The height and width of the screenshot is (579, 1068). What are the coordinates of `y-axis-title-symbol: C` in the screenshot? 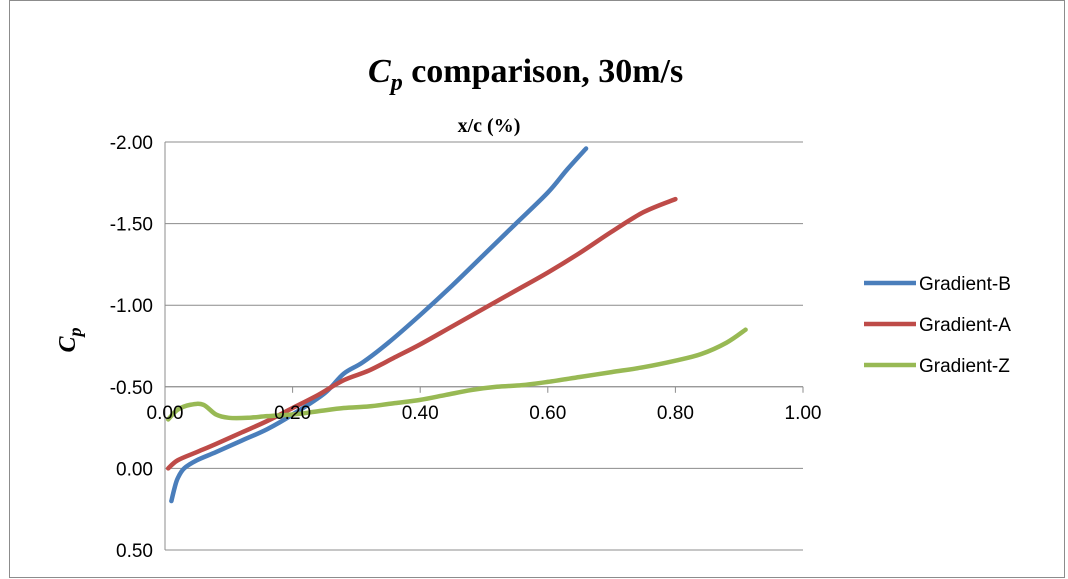 It's located at (68, 344).